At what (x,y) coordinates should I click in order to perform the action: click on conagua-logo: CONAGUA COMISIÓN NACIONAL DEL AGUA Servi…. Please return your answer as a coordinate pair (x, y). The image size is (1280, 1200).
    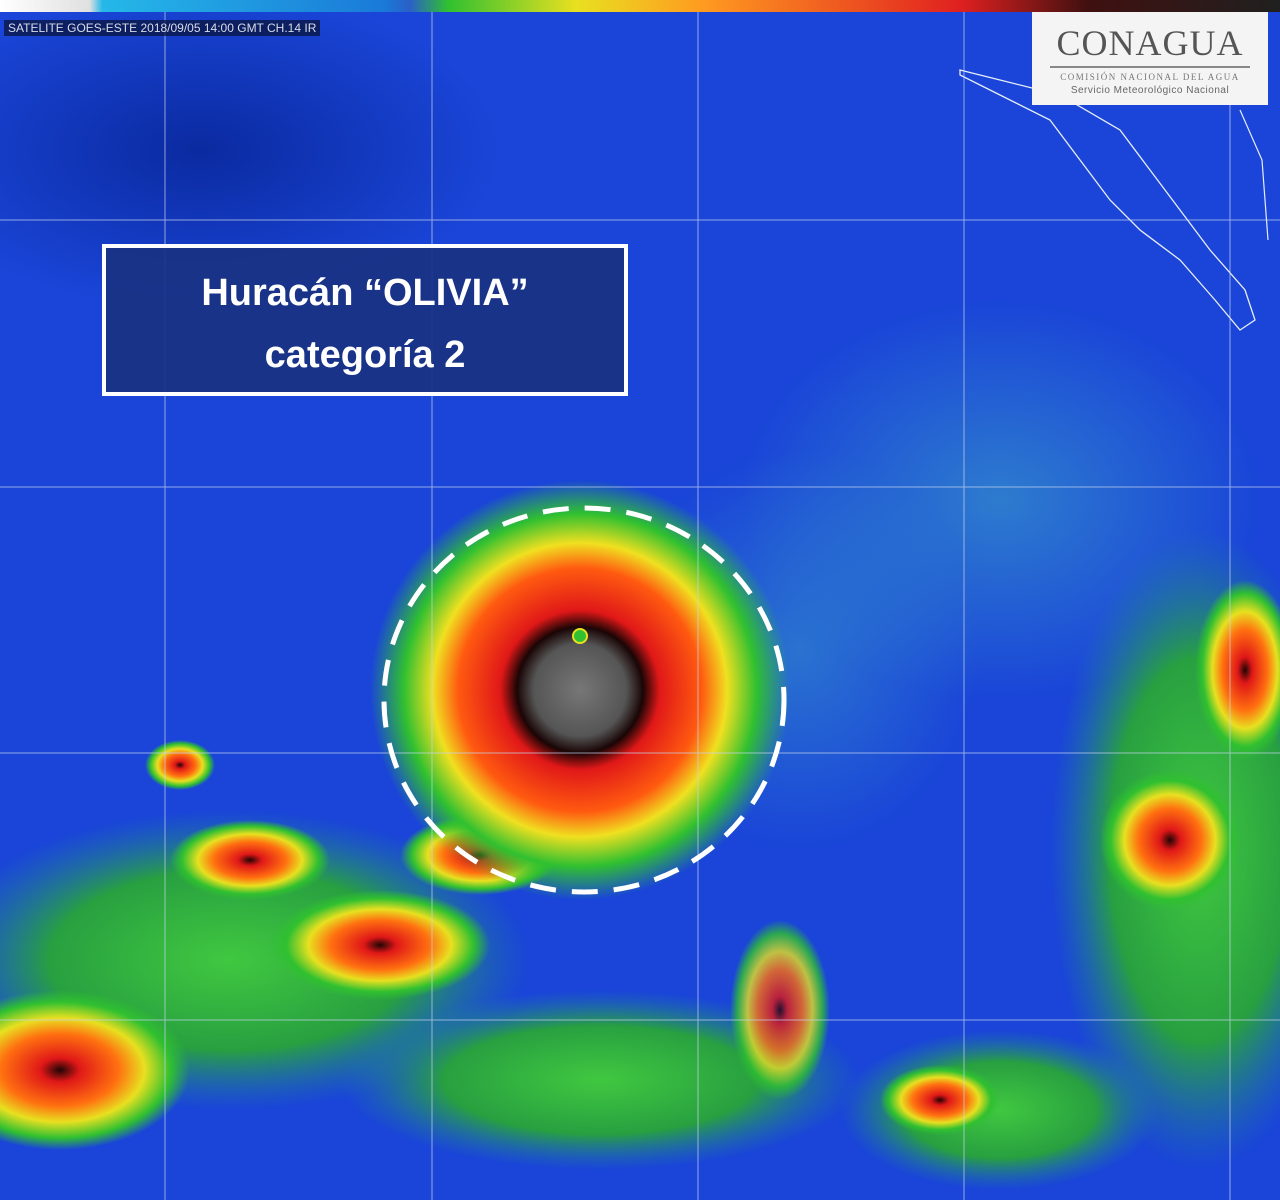
    Looking at the image, I should click on (1150, 58).